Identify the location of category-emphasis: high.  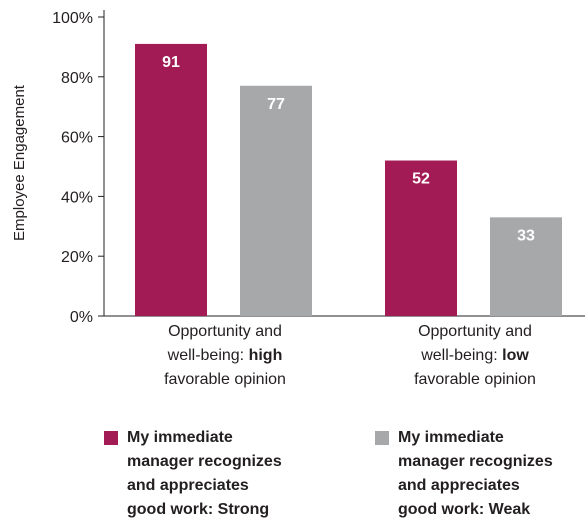
(265, 355).